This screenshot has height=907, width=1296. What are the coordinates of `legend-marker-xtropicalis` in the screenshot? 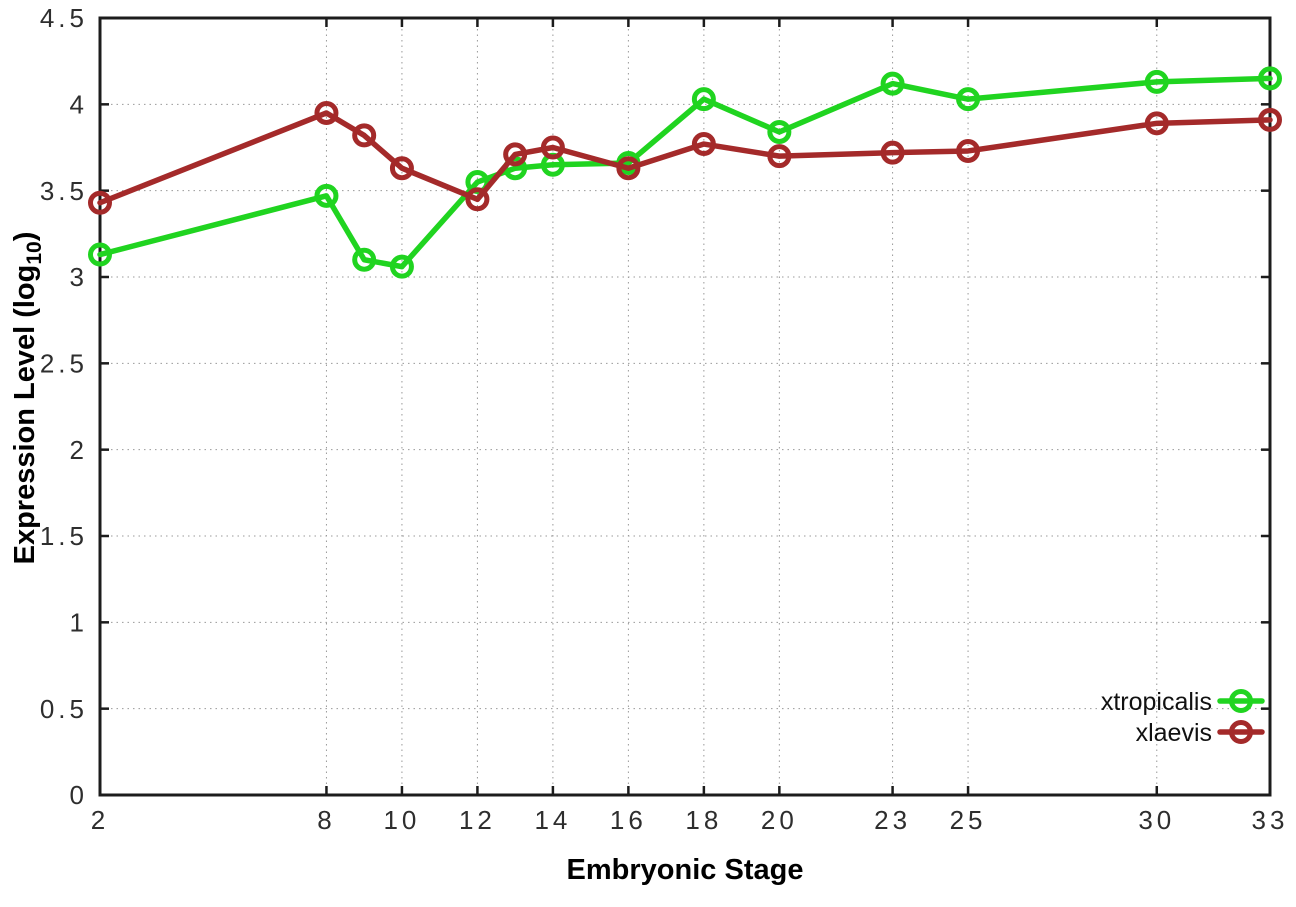 It's located at (1241, 701).